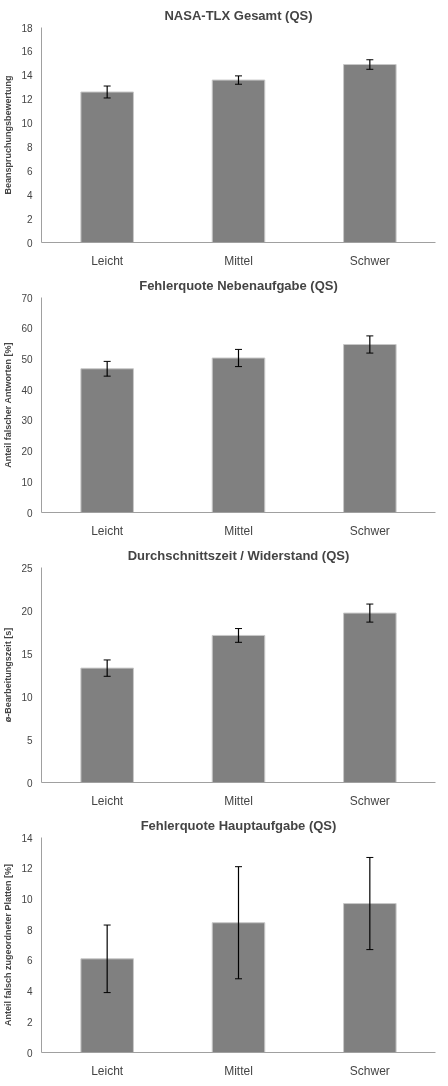 This screenshot has height=1086, width=448. Describe the element at coordinates (8, 945) in the screenshot. I see `y-axis-title: Anteil falsch zugeordneter Platten [%]` at that location.